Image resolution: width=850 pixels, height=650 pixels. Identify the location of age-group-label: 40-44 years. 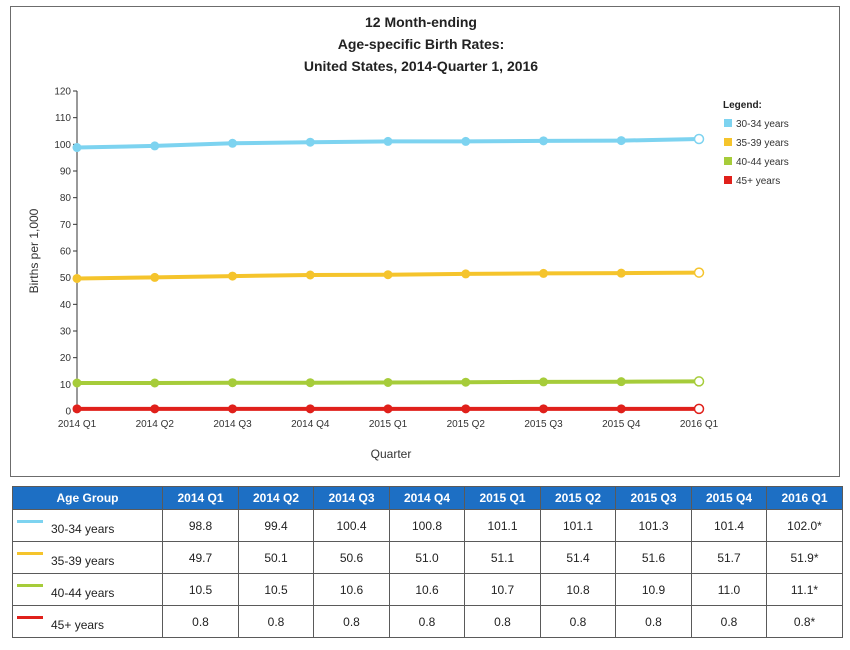
(83, 592).